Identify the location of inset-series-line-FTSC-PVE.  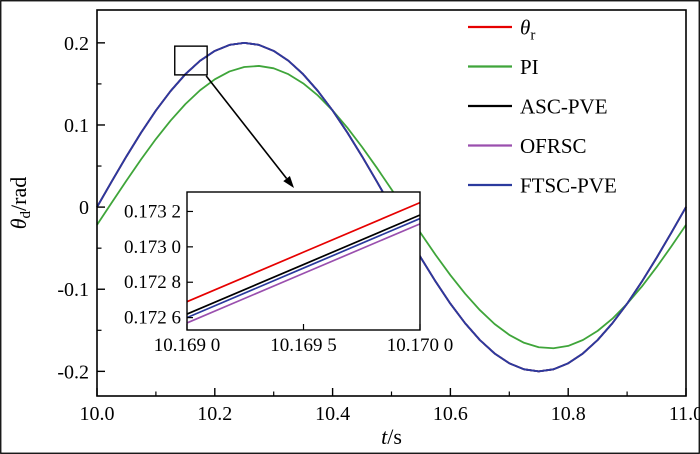
(303, 268).